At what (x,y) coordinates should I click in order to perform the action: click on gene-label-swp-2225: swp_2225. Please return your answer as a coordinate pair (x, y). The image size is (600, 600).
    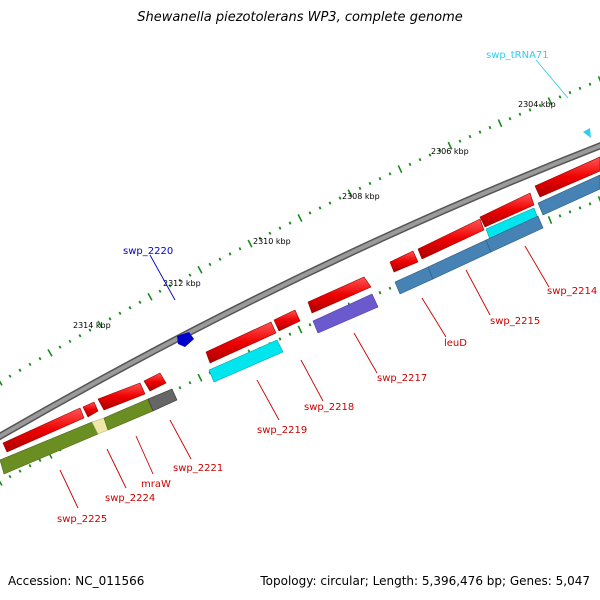
    Looking at the image, I should click on (82, 519).